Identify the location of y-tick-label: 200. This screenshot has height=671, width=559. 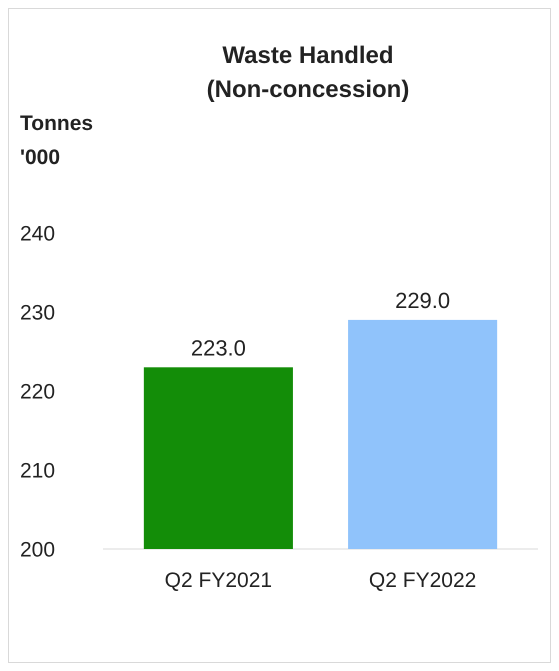
(38, 550).